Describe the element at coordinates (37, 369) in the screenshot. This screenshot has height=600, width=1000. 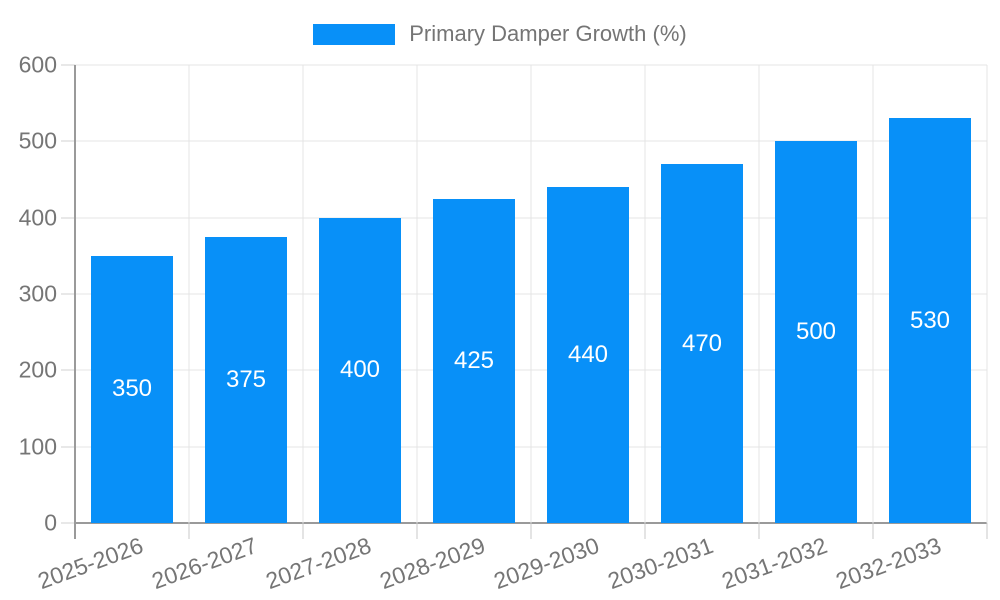
I see `y-axis-tick-label: 200` at that location.